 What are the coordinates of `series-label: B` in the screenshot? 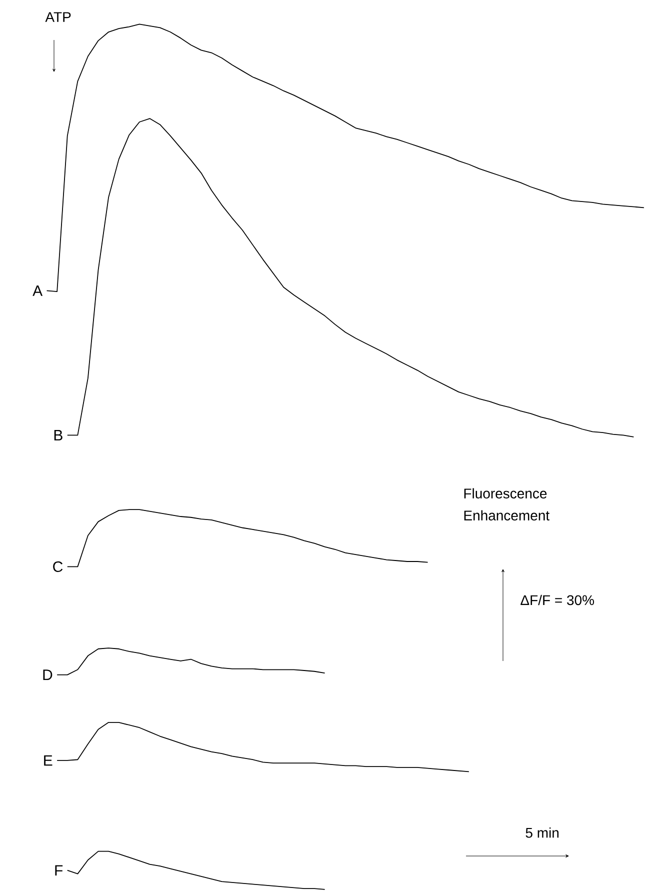 It's located at (58, 435).